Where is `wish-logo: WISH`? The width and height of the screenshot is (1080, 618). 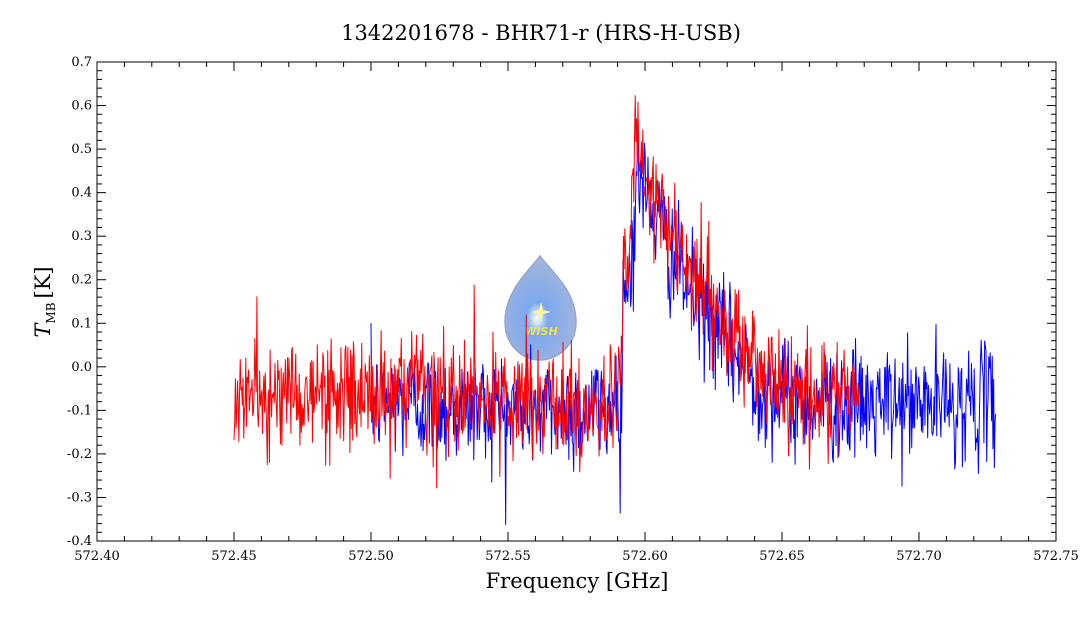 wish-logo: WISH is located at coordinates (540, 307).